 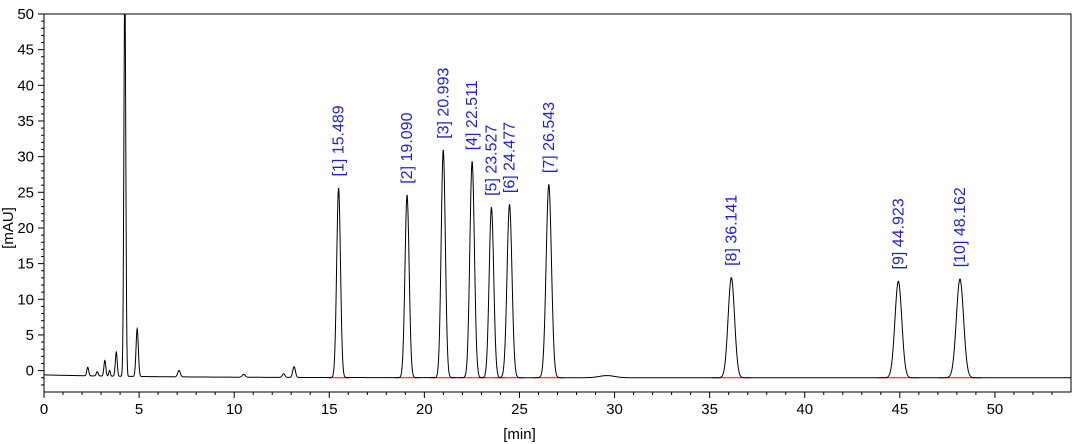 What do you see at coordinates (25, 192) in the screenshot?
I see `y-tick-label-25: 25` at bounding box center [25, 192].